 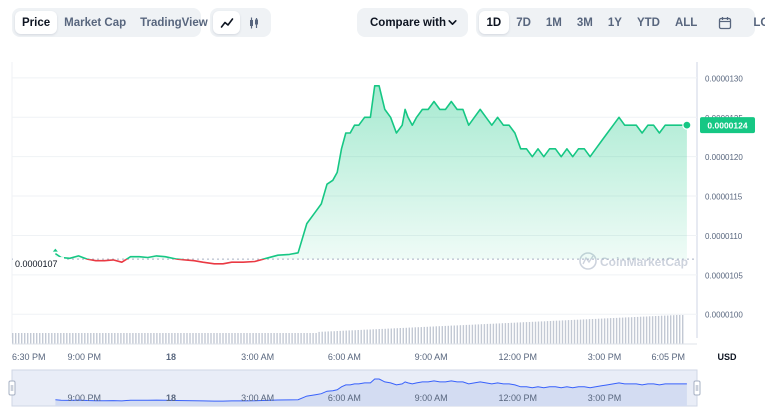 What do you see at coordinates (55, 250) in the screenshot?
I see `start-marker` at bounding box center [55, 250].